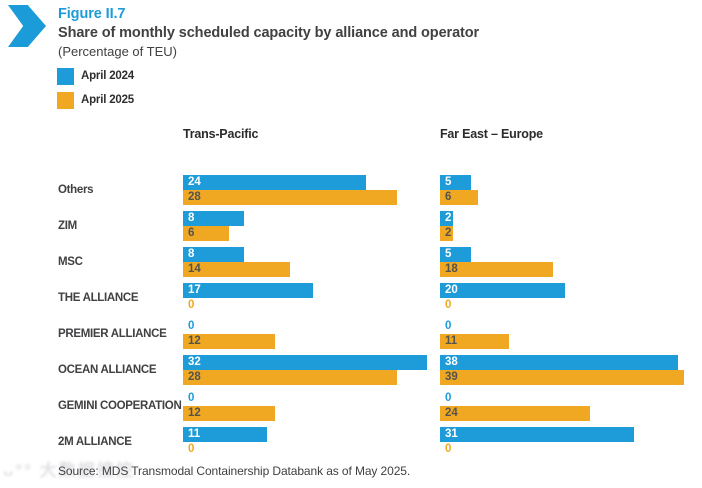 This screenshot has height=488, width=702. I want to click on bar-cell: 38 39, so click(569, 370).